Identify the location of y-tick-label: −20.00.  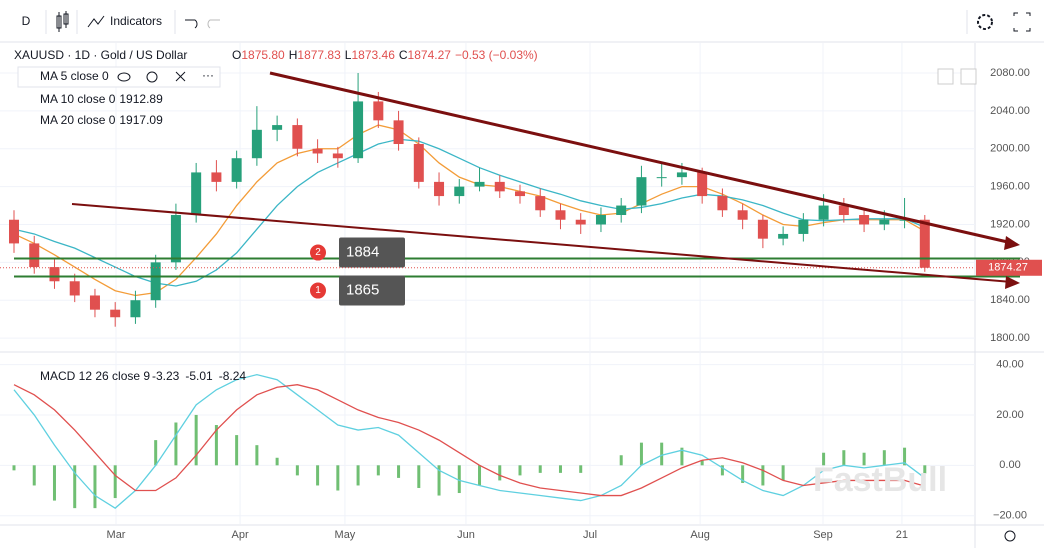
(1010, 516).